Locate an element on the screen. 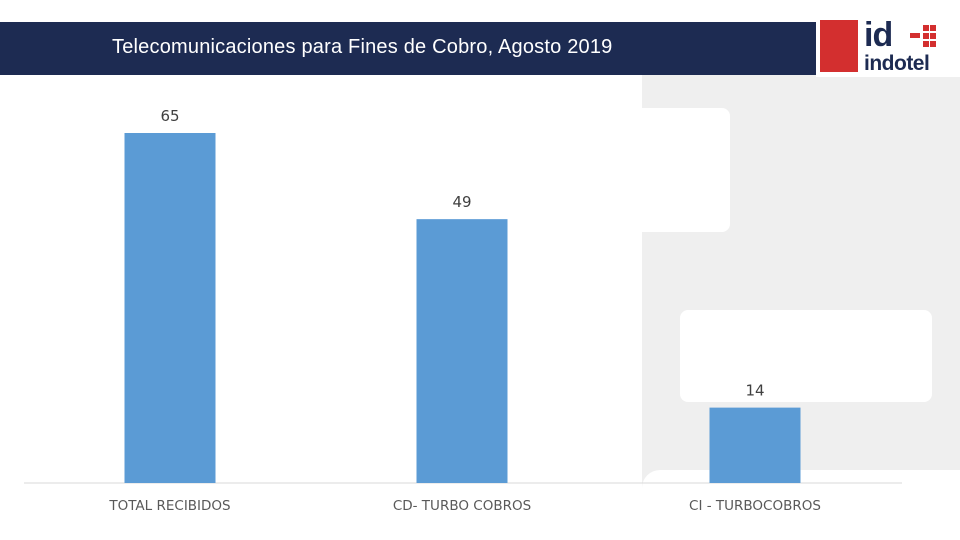 The height and width of the screenshot is (540, 960). indotel-logo: id indotel is located at coordinates (888, 46).